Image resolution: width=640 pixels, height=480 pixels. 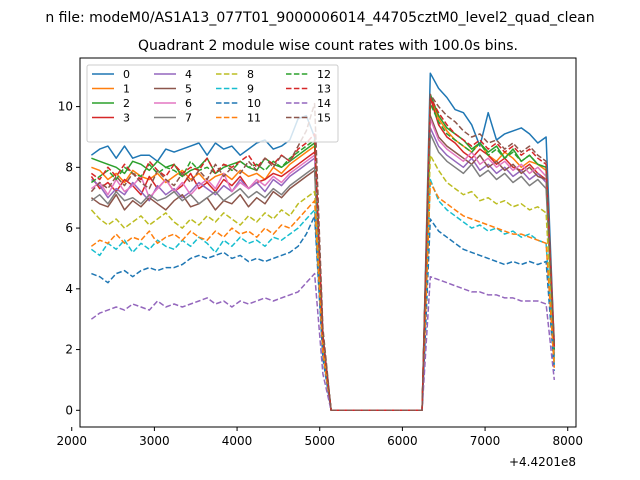 I want to click on legend-label-7: 7, so click(x=188, y=118).